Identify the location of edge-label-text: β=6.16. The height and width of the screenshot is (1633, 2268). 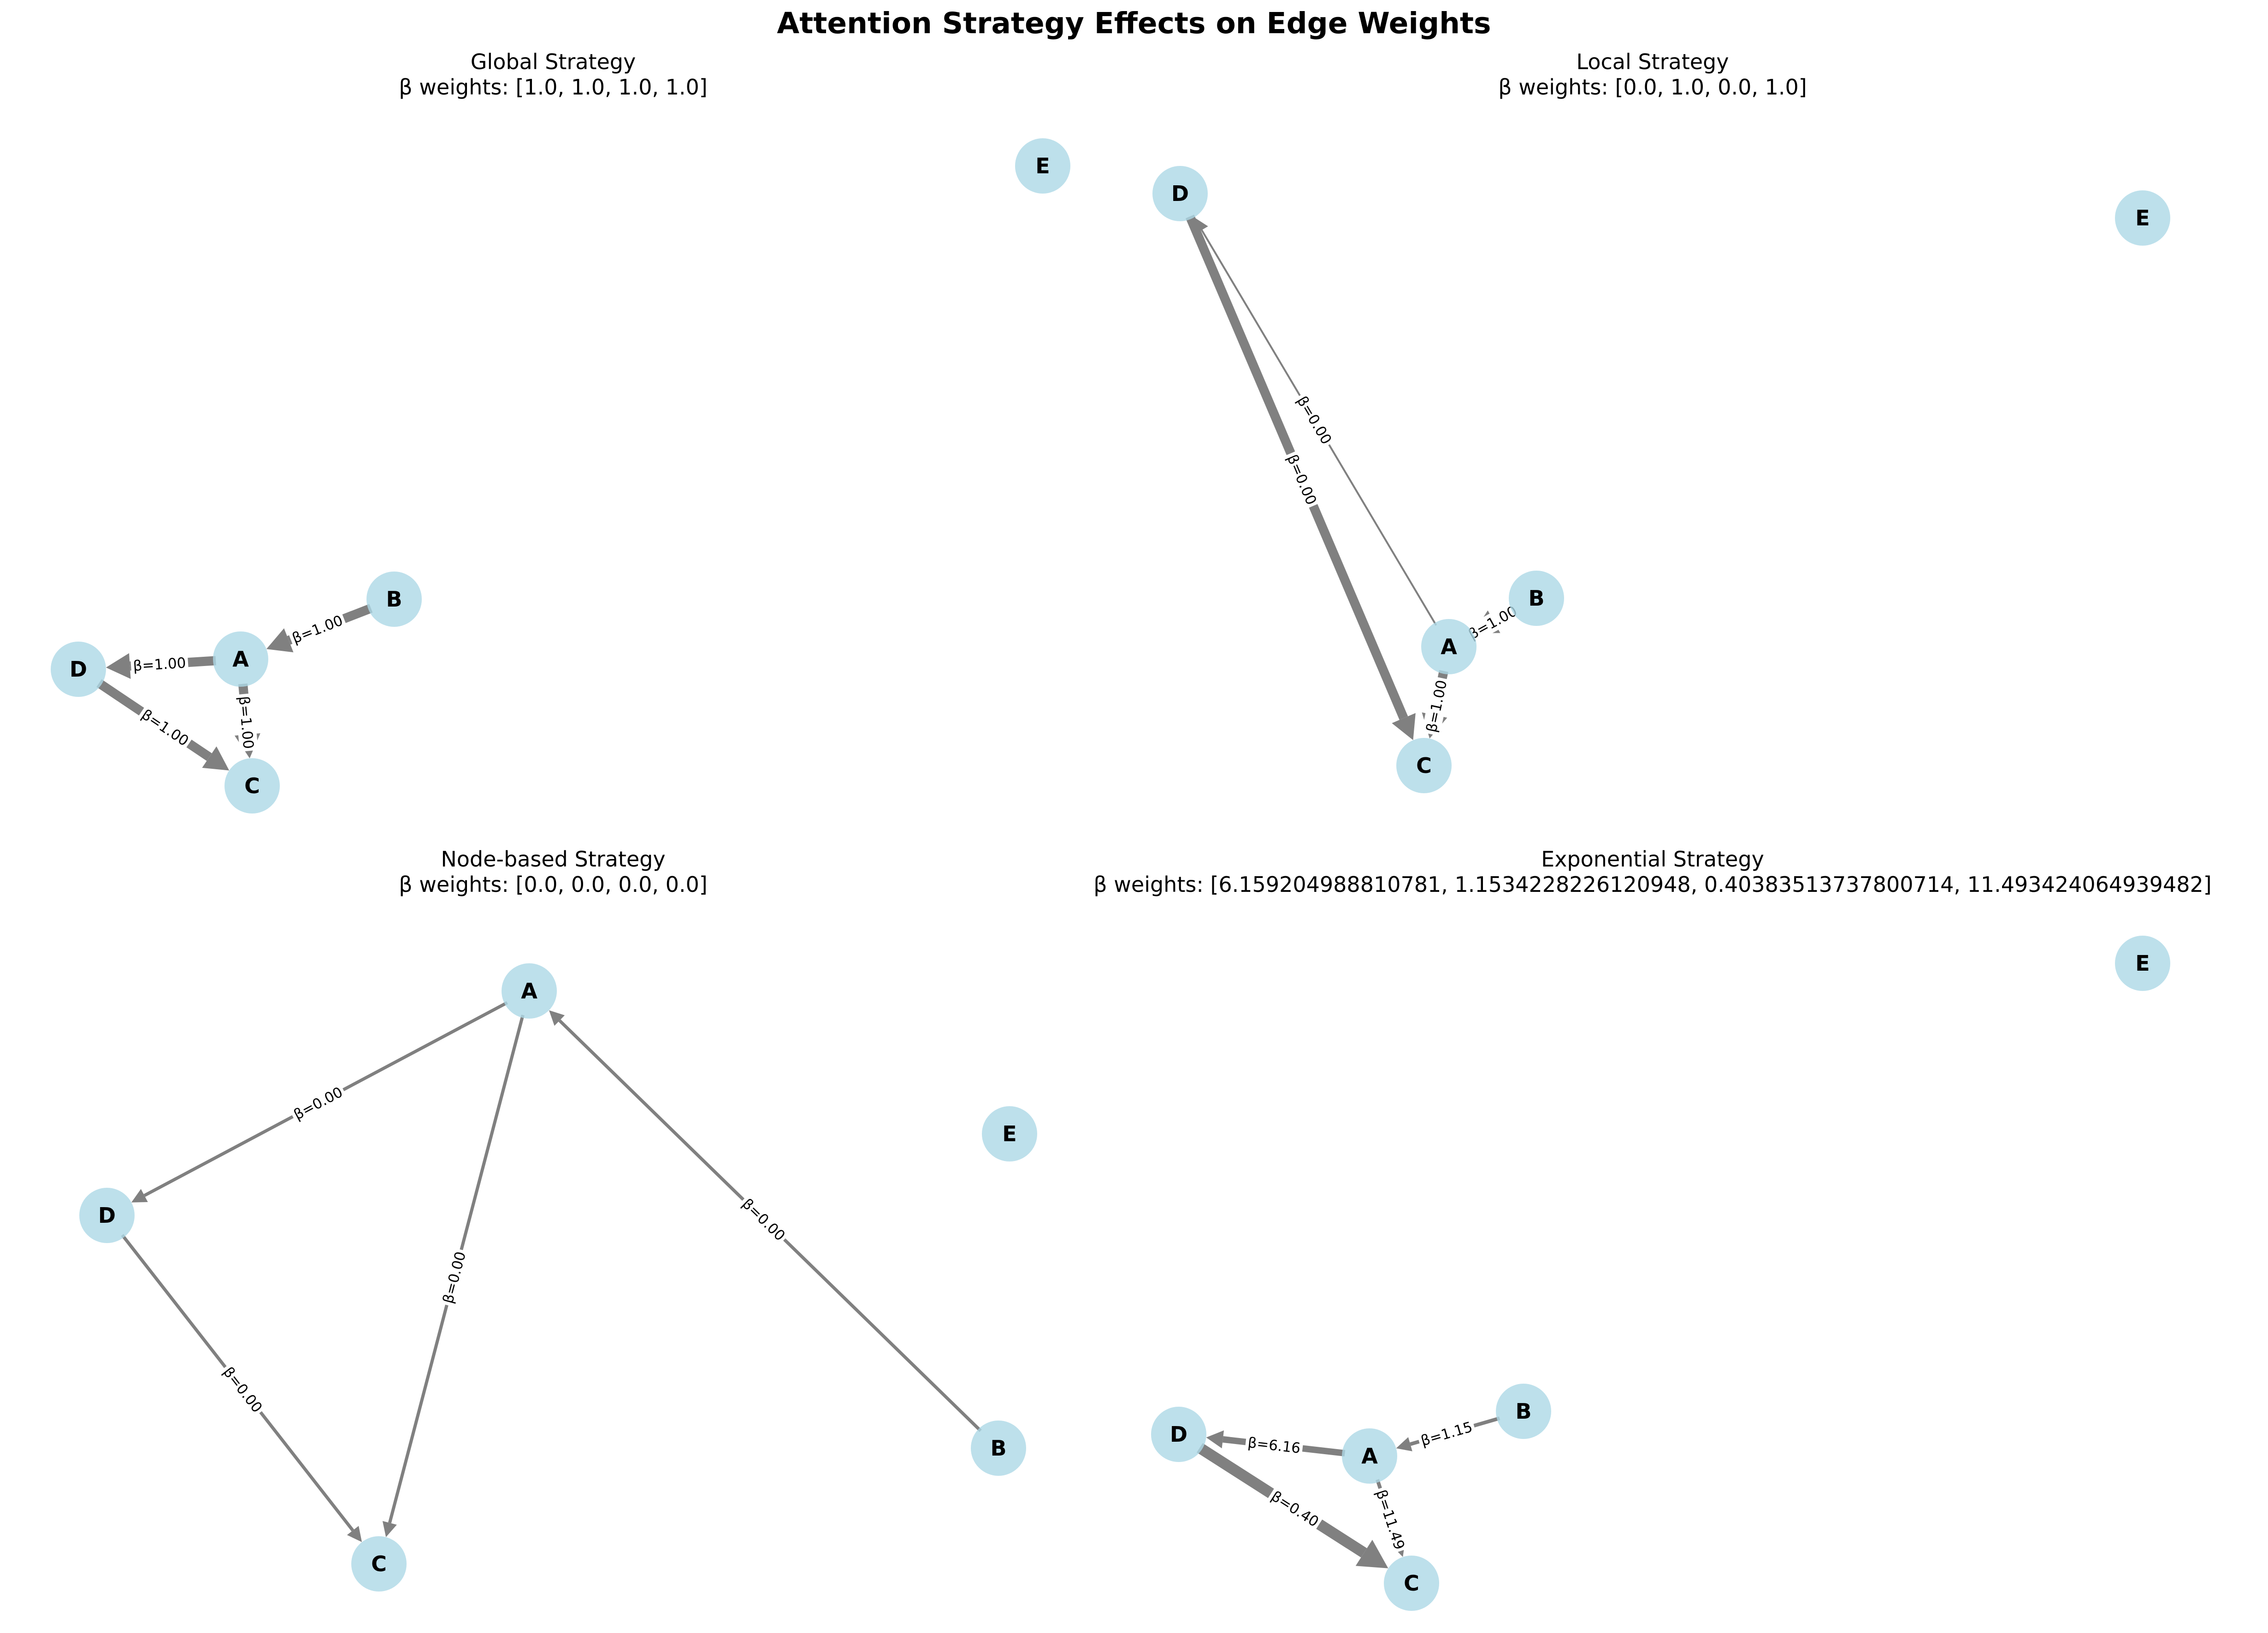
(1274, 1445).